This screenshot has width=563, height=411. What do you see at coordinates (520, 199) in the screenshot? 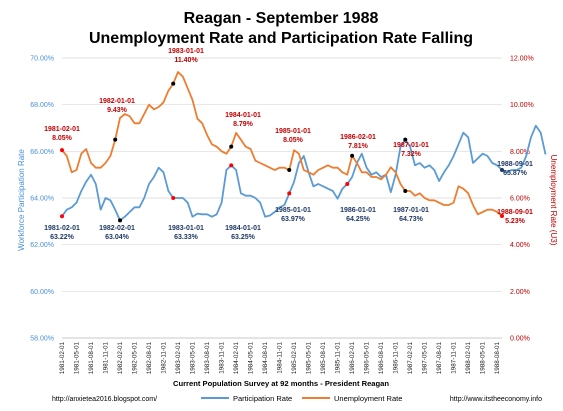
I see `right-tick-label: 6.00%` at bounding box center [520, 199].